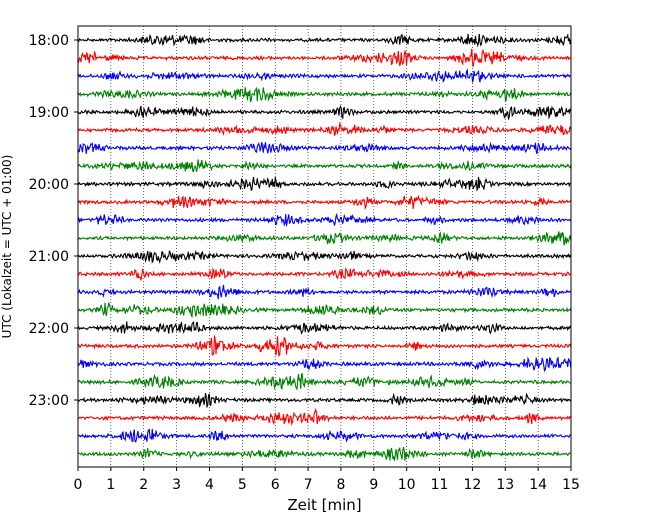 The image size is (650, 520). Describe the element at coordinates (209, 485) in the screenshot. I see `x-tick-label: 4` at that location.